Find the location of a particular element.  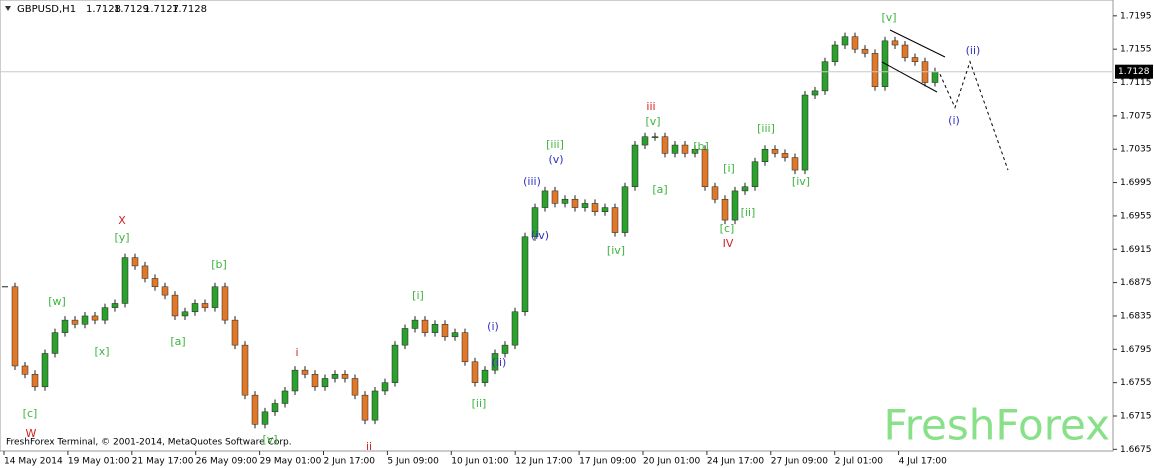

low: 1.7127 is located at coordinates (161, 9).